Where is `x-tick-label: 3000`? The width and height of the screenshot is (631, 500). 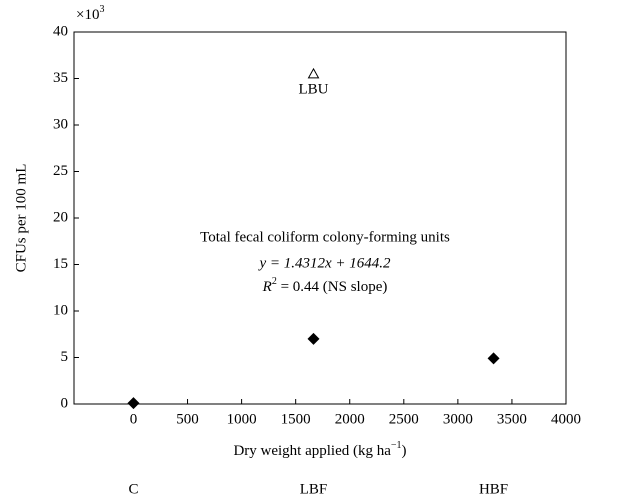 x-tick-label: 3000 is located at coordinates (458, 419).